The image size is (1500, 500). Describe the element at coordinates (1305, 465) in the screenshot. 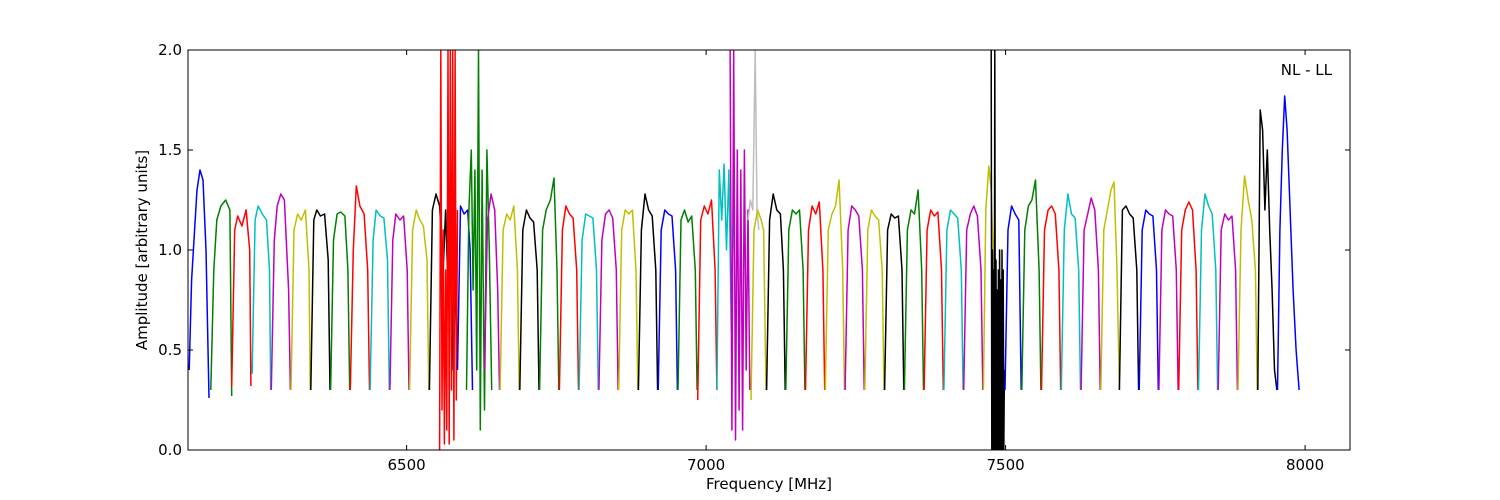

I see `x-tick-label: 8000` at that location.